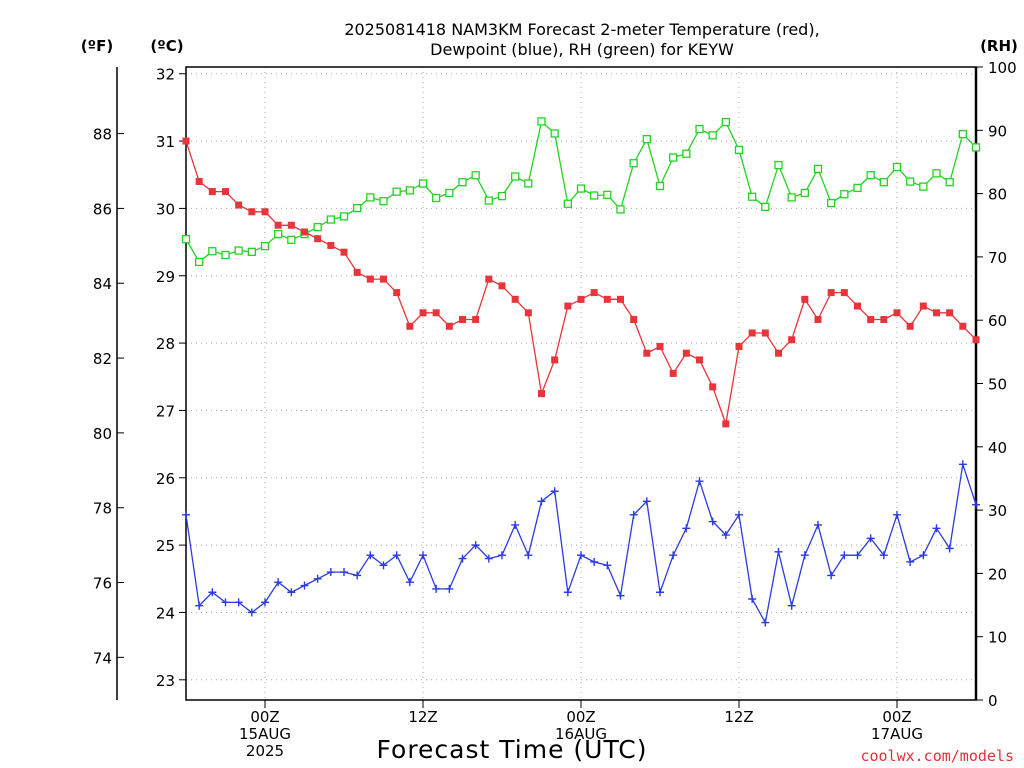 Image resolution: width=1024 pixels, height=768 pixels. What do you see at coordinates (997, 131) in the screenshot?
I see `rh-tick-label: 90` at bounding box center [997, 131].